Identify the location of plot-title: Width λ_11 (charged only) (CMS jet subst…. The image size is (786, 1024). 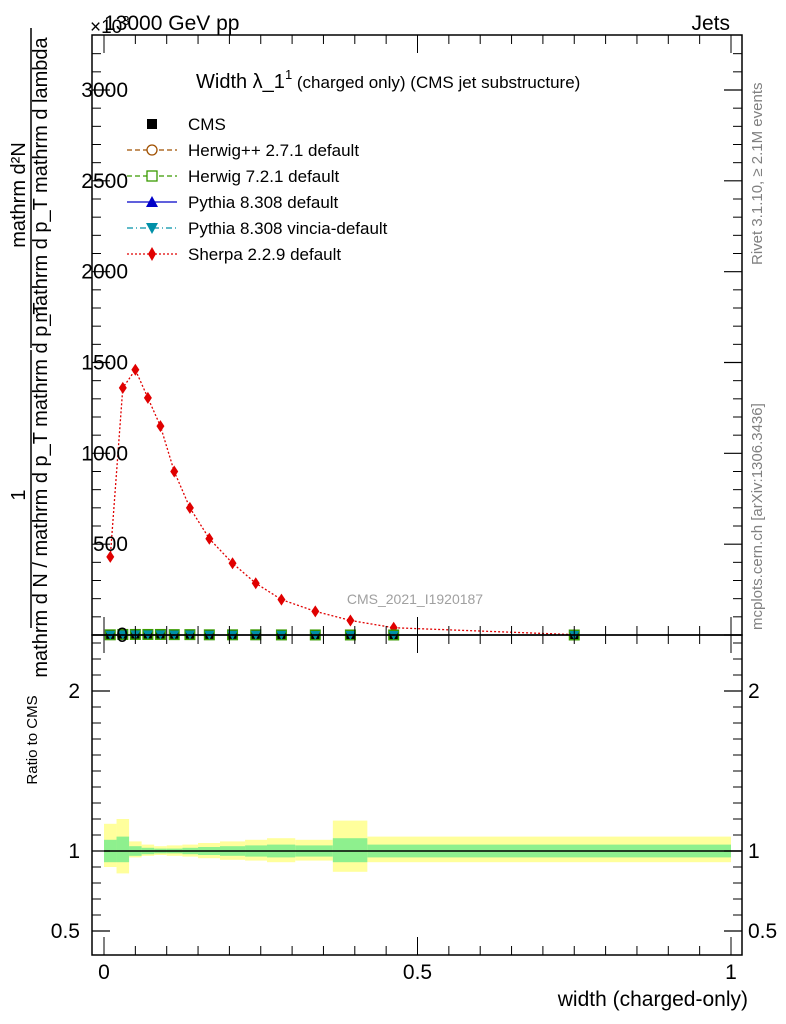
(388, 80).